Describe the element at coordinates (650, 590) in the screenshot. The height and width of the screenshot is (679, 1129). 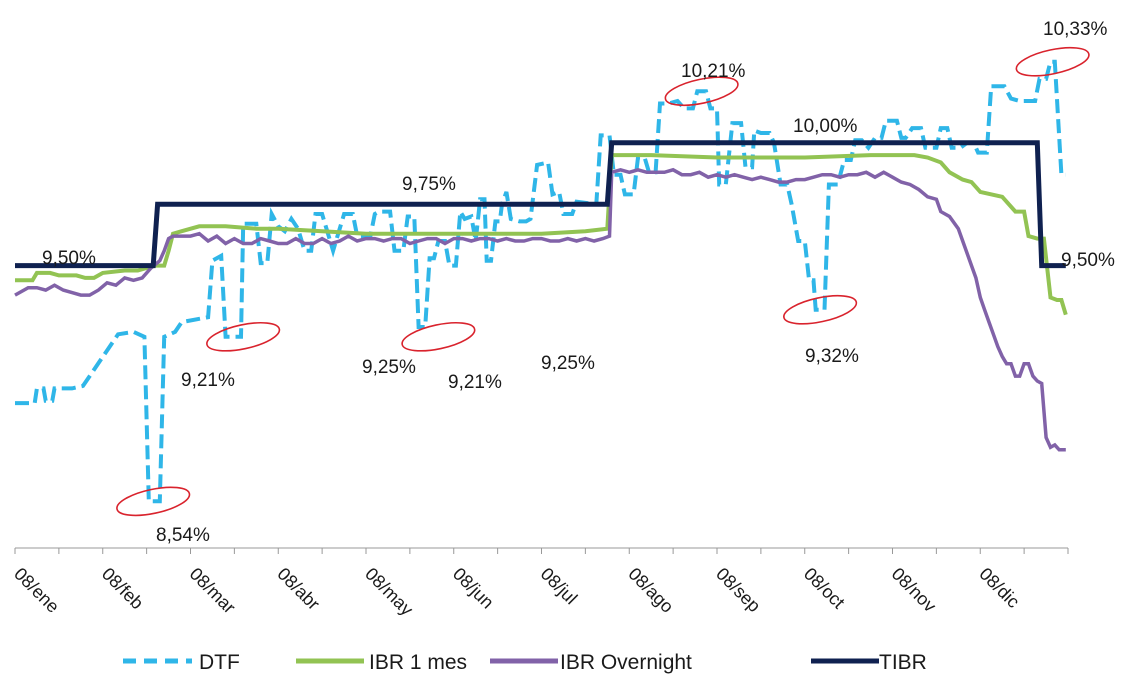
I see `x-tick-label: 08/ago` at that location.